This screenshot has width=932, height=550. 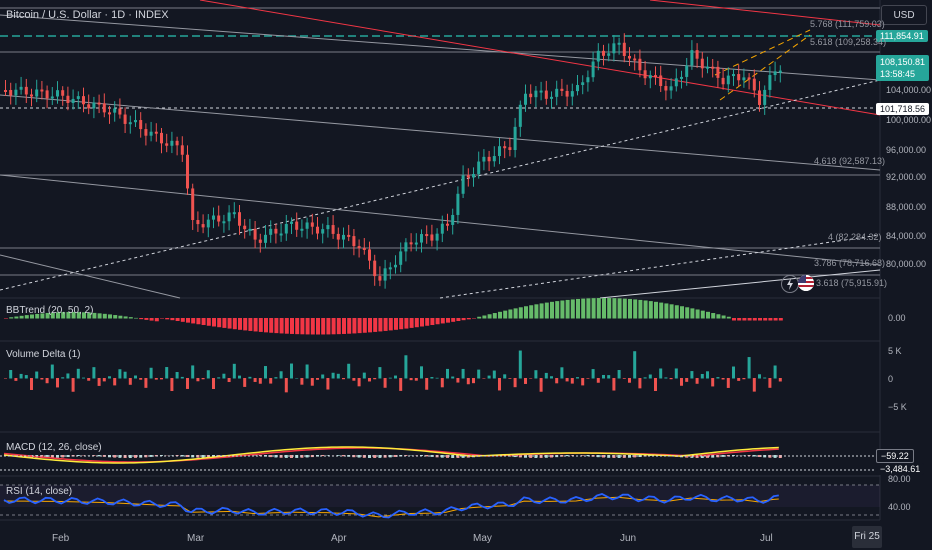 I want to click on lightning-icon, so click(x=790, y=284).